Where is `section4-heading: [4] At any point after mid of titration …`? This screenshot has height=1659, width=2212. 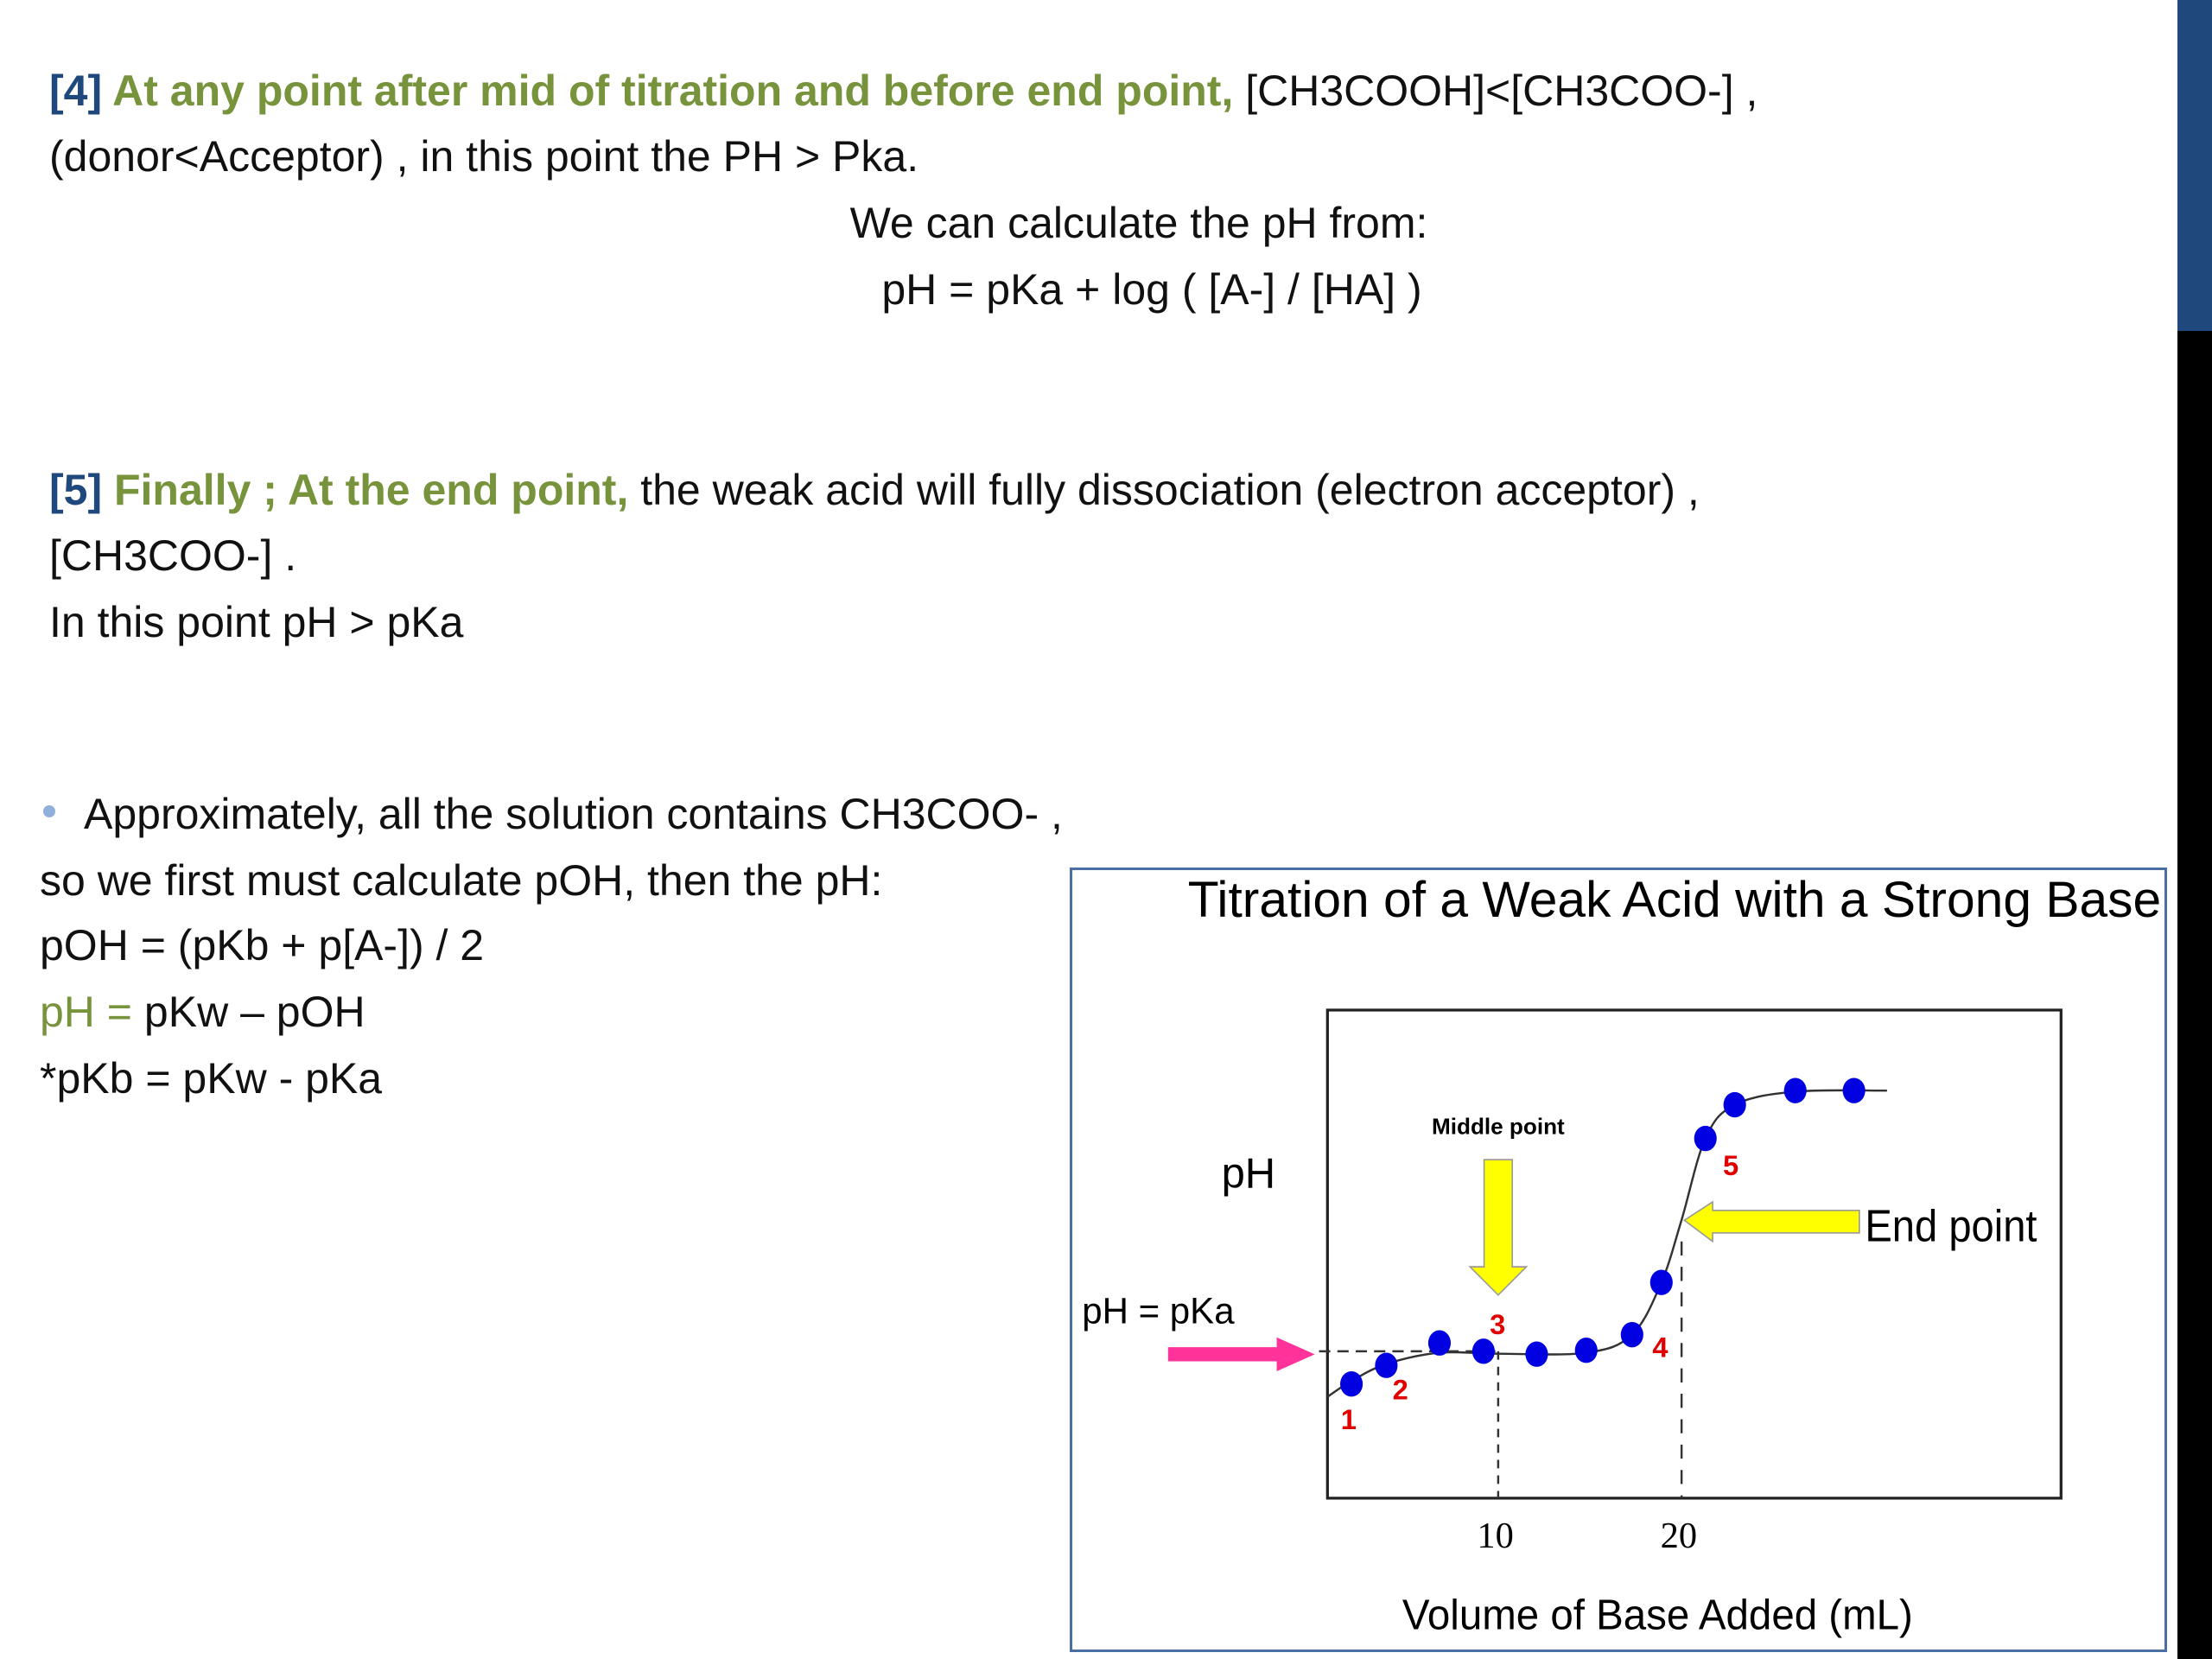 section4-heading: [4] At any point after mid of titration … is located at coordinates (903, 90).